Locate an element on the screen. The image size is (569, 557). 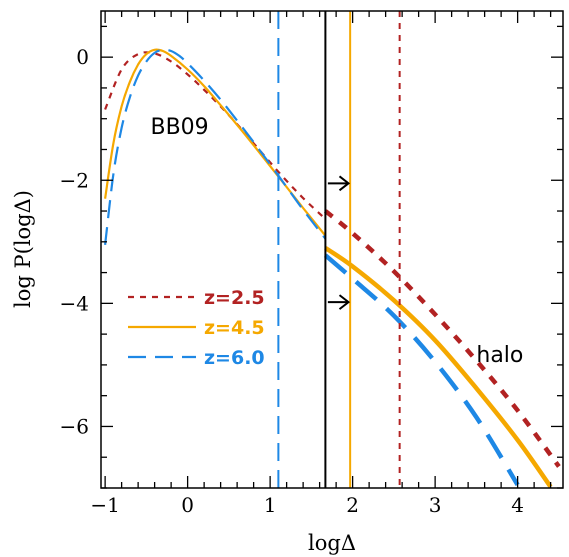
y-tick-label-2: −4 is located at coordinates (74, 303).